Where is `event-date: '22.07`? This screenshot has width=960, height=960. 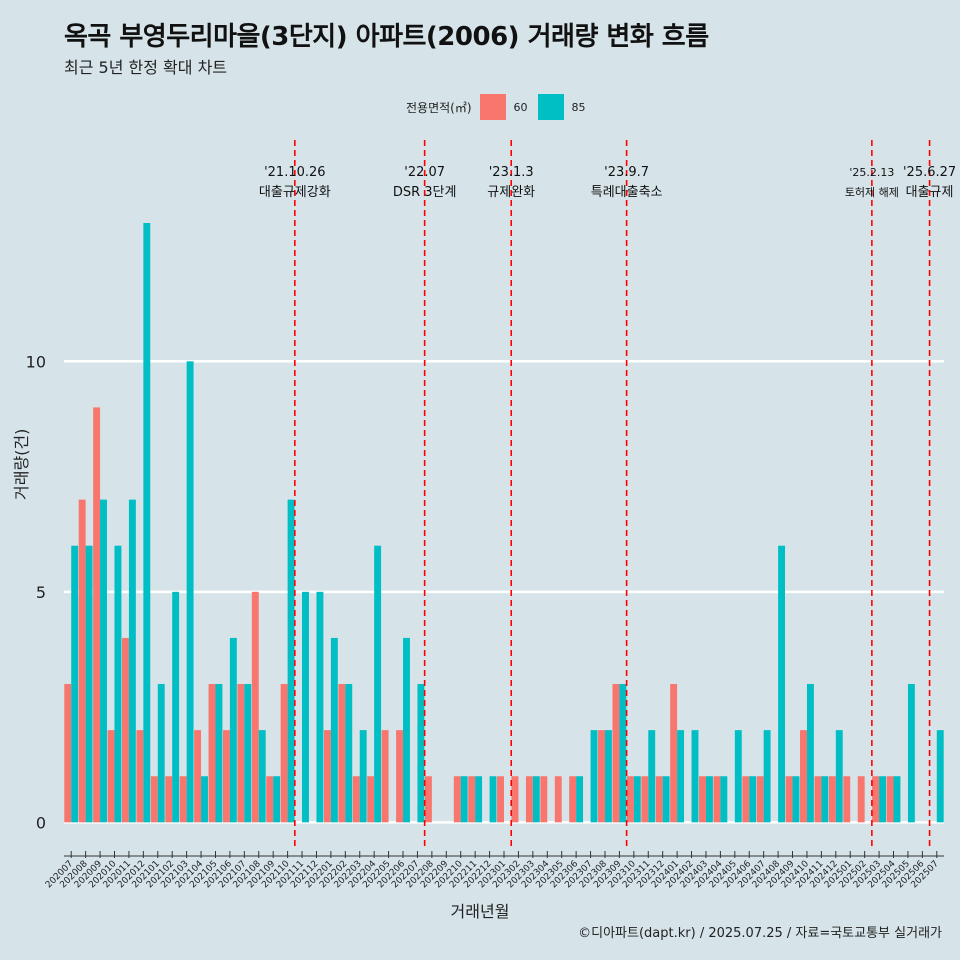
event-date: '22.07 is located at coordinates (424, 172).